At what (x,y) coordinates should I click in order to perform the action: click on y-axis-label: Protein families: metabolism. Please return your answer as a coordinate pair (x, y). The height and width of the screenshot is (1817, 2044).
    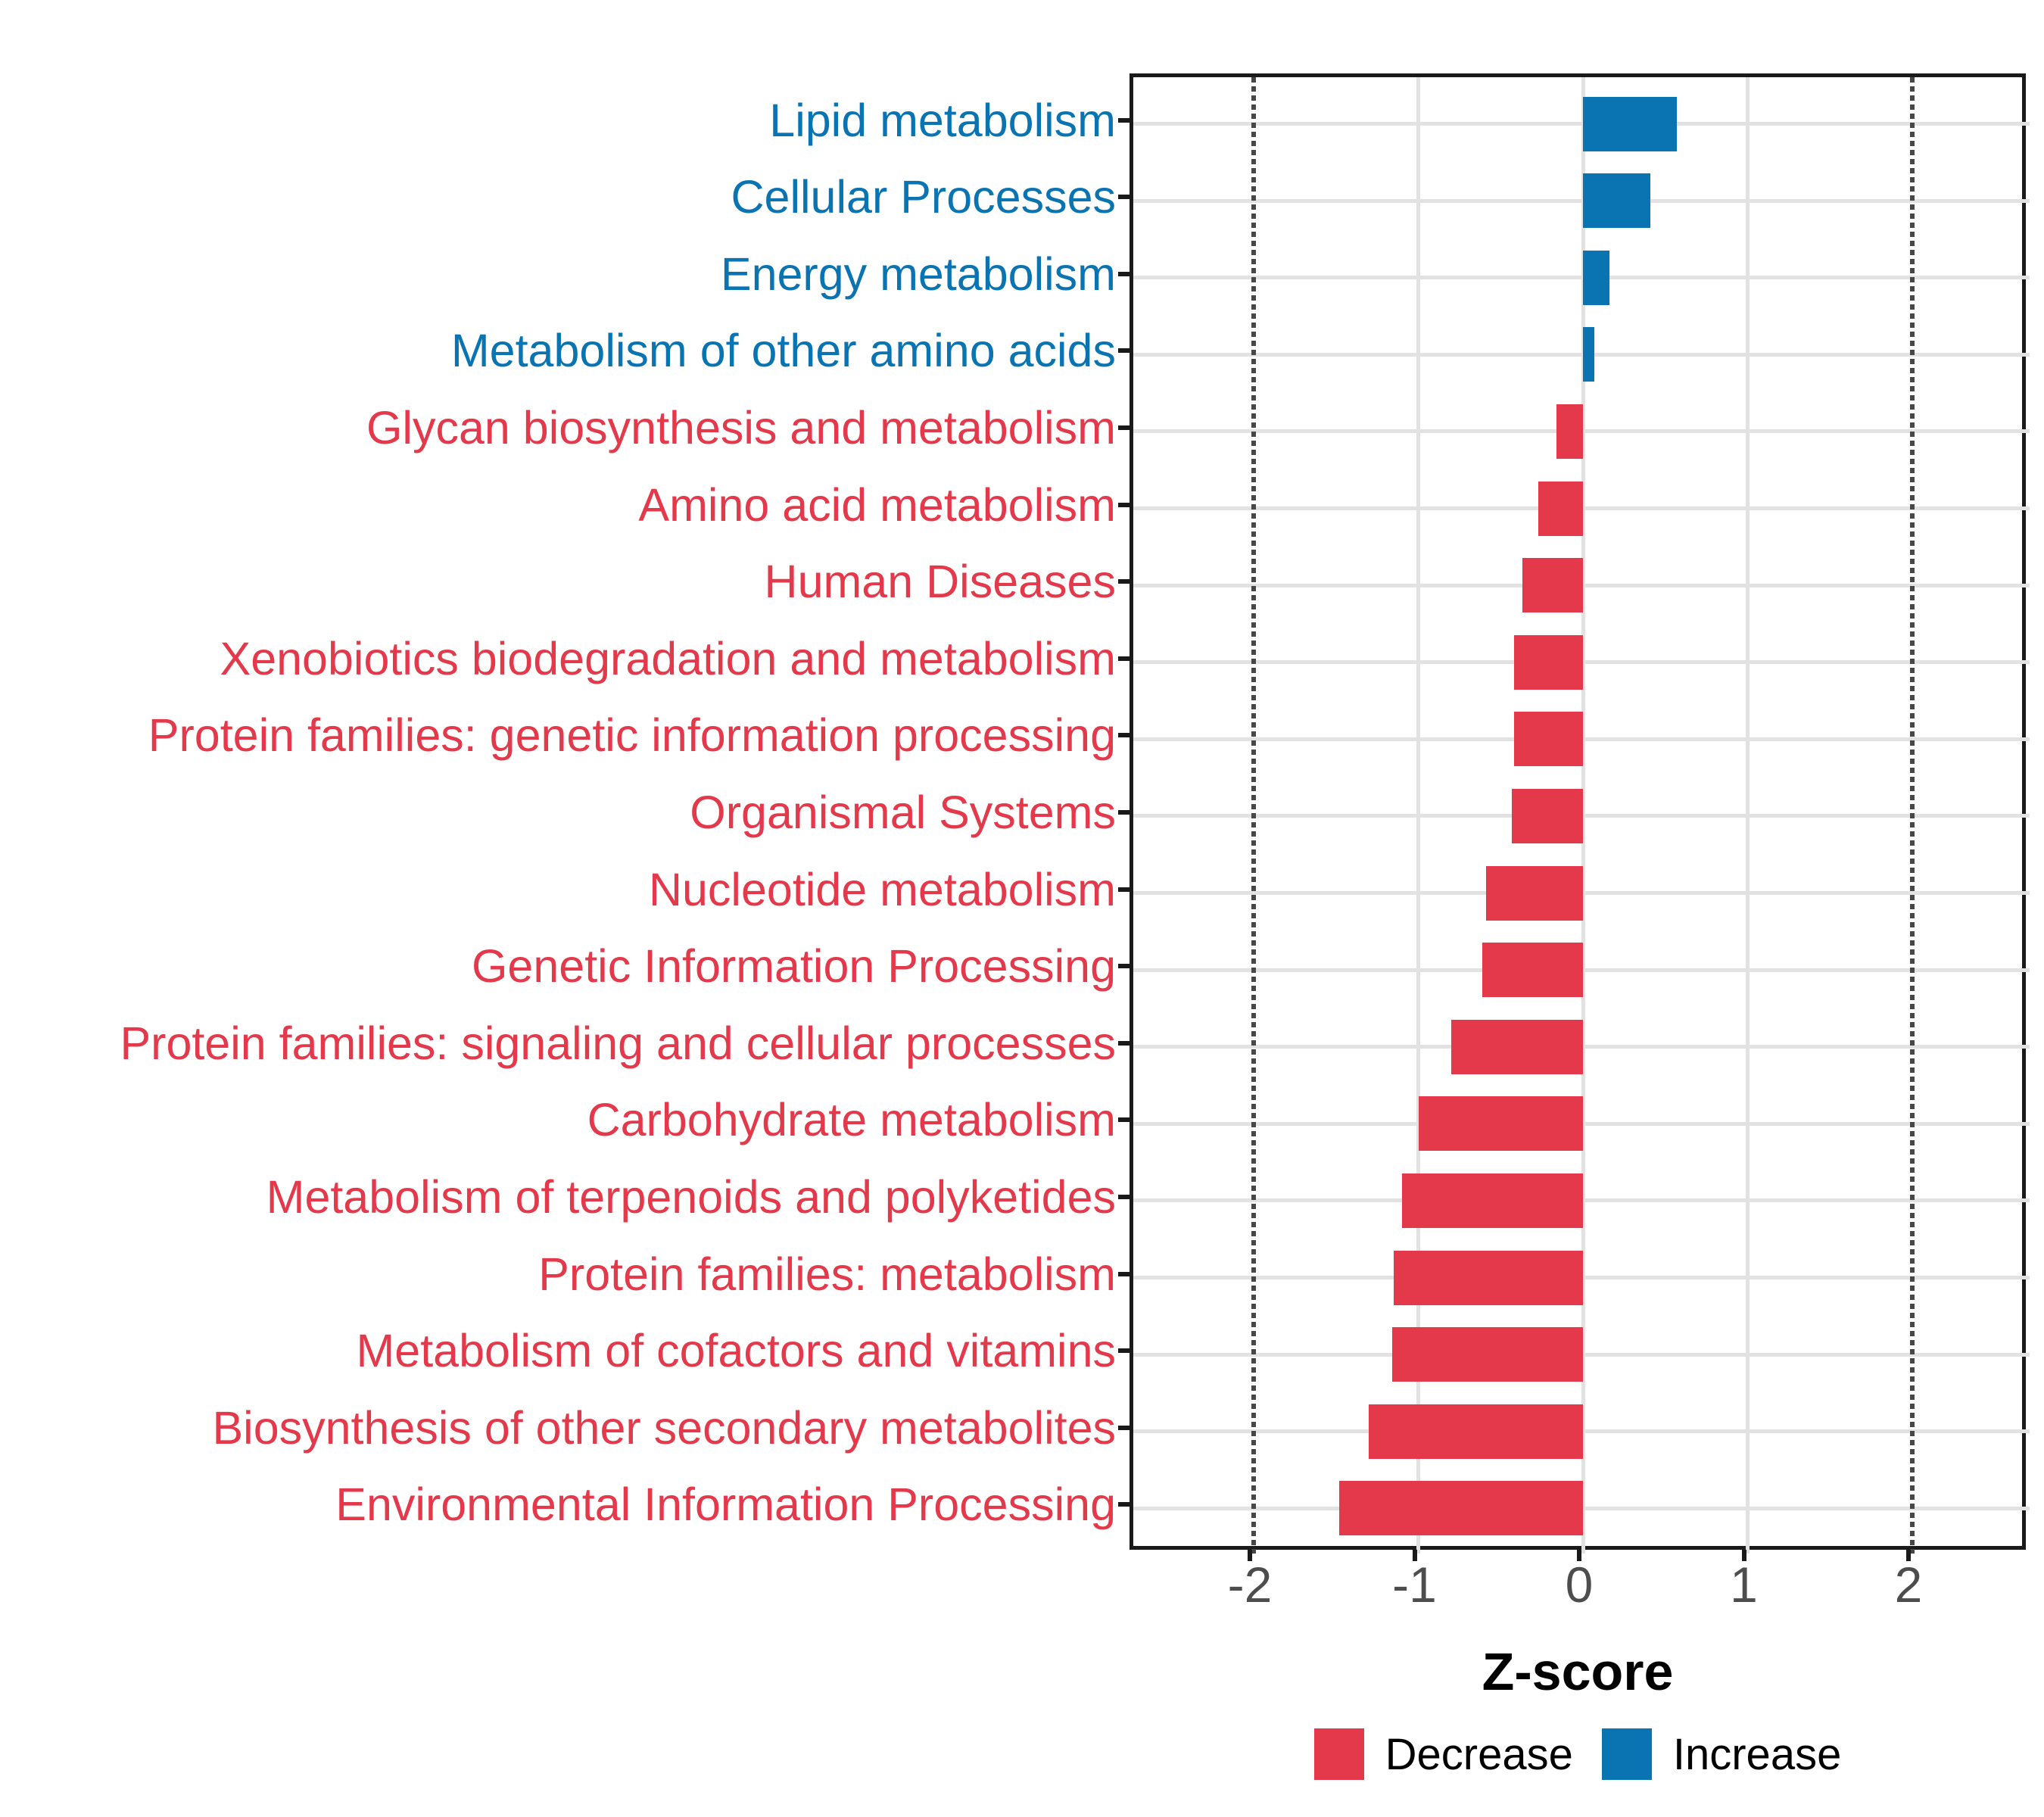
    Looking at the image, I should click on (827, 1274).